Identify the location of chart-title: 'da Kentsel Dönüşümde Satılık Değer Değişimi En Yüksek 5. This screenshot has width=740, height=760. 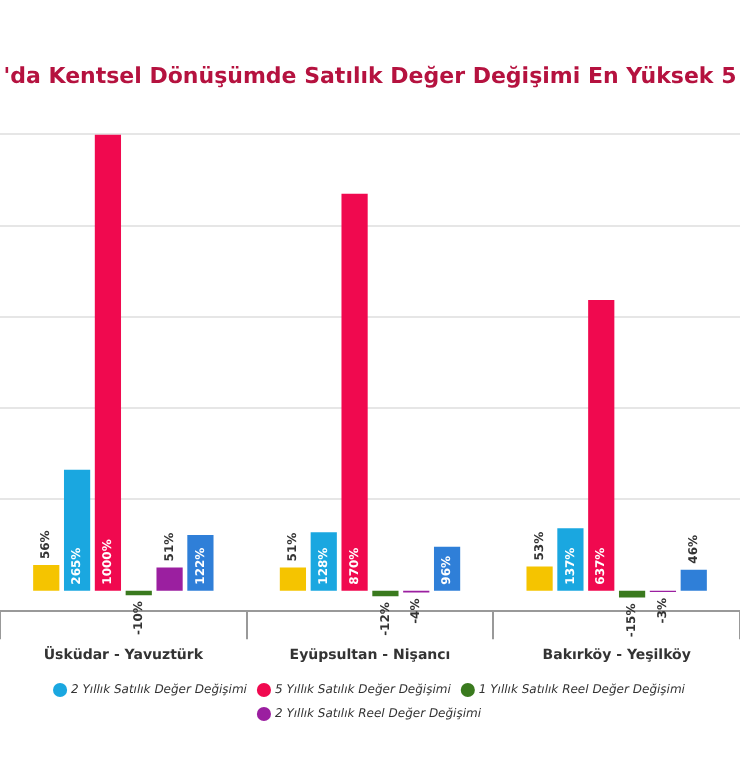
(370, 75).